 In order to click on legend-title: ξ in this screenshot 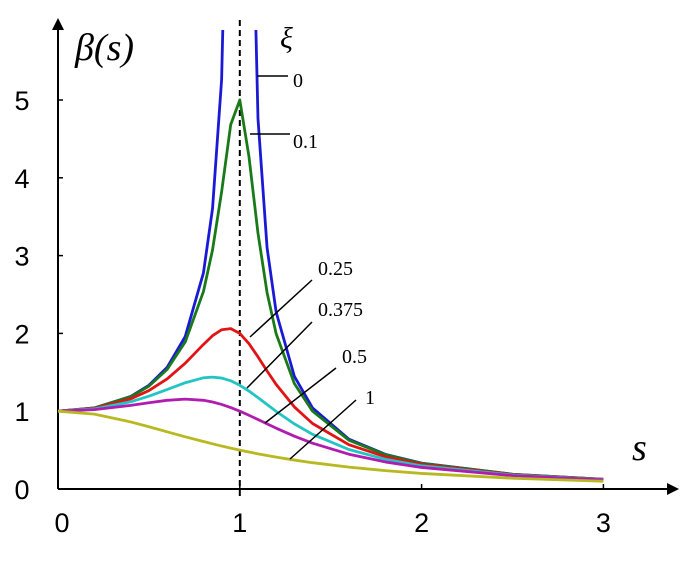, I will do `click(286, 38)`.